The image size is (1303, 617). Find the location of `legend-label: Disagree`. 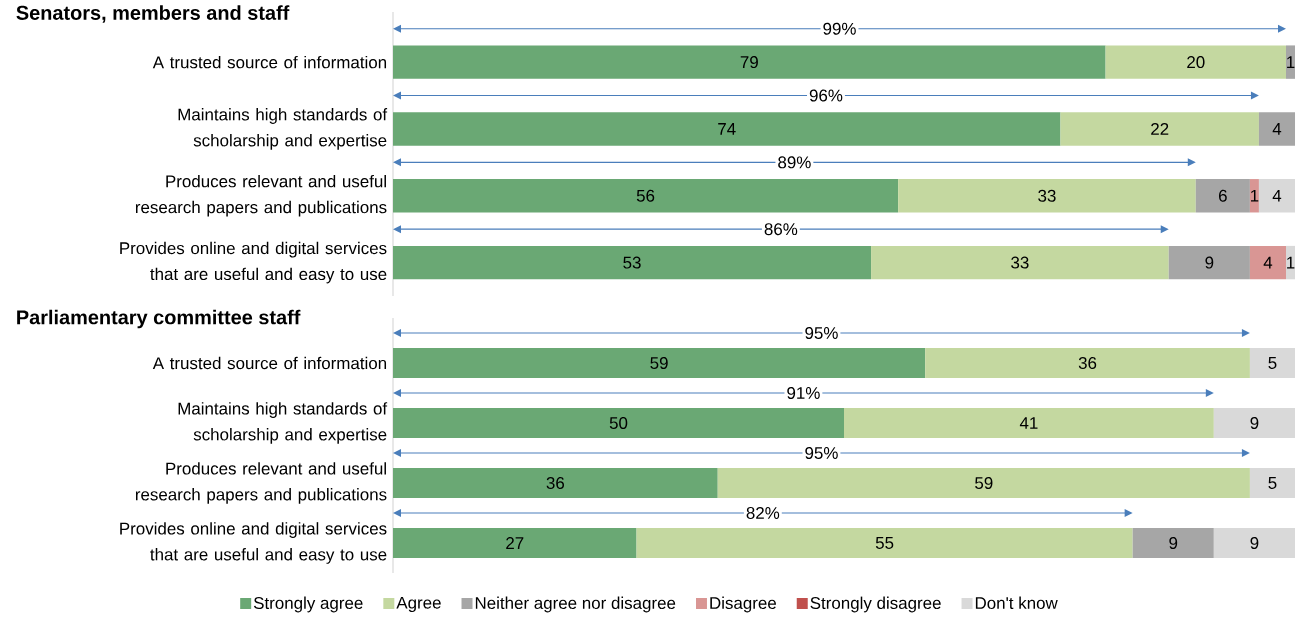

legend-label: Disagree is located at coordinates (743, 604).